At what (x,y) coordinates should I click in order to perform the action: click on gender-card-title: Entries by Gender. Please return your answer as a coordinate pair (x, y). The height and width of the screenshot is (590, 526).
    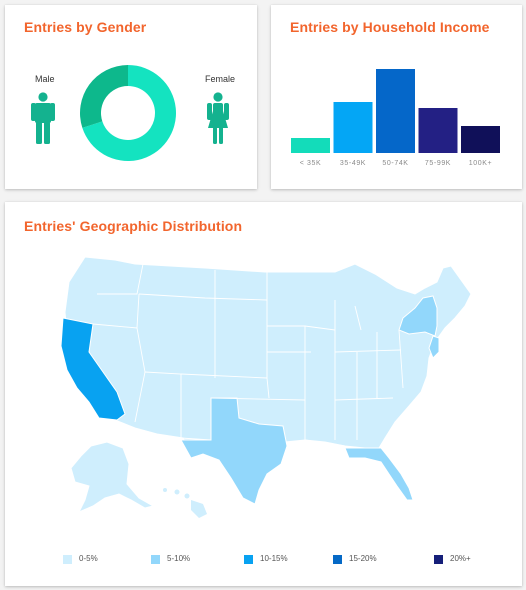
    Looking at the image, I should click on (85, 27).